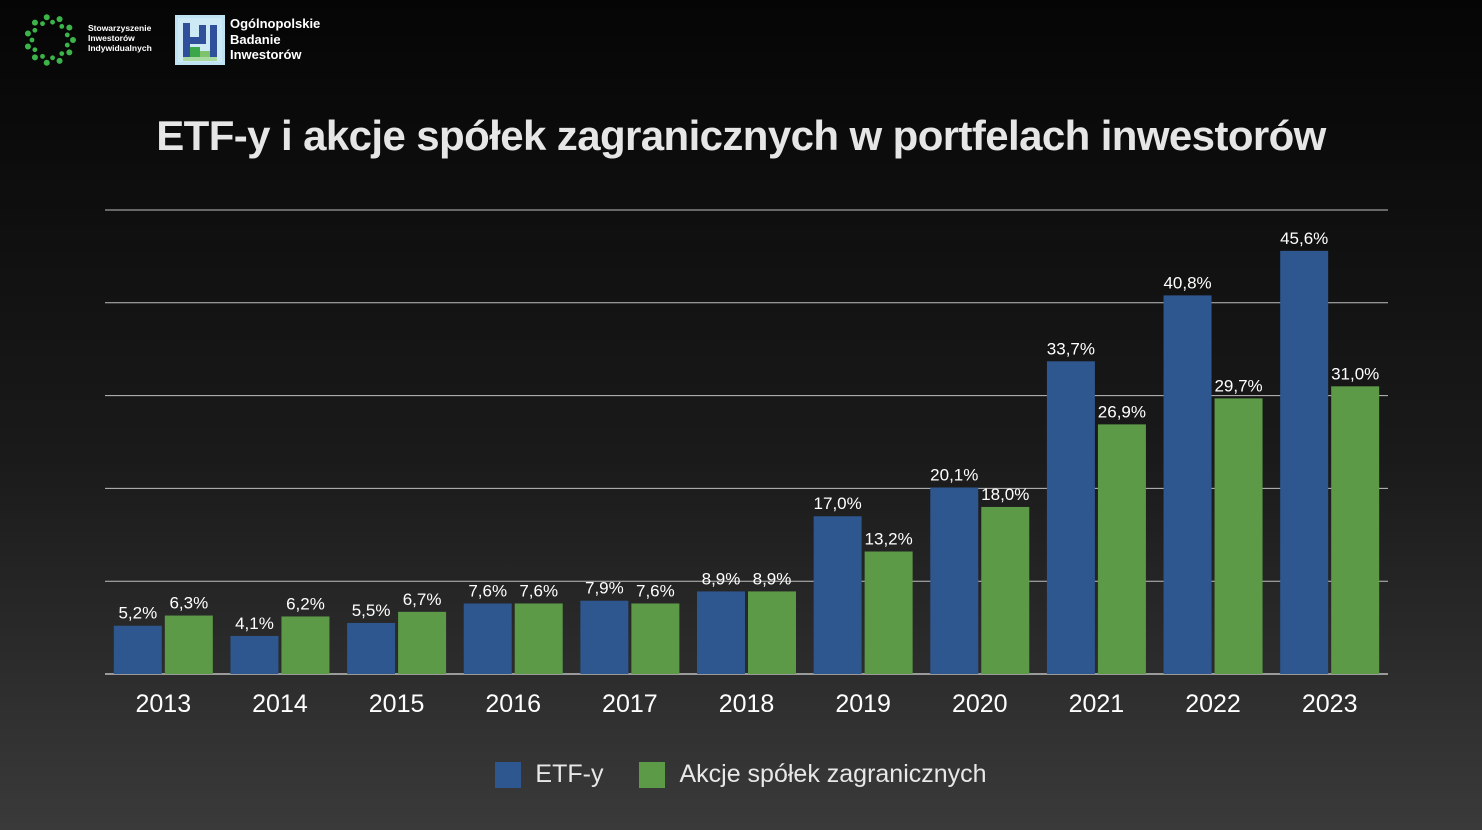 This screenshot has width=1482, height=830. Describe the element at coordinates (1121, 549) in the screenshot. I see `bar-foreign-stocks-2021` at that location.